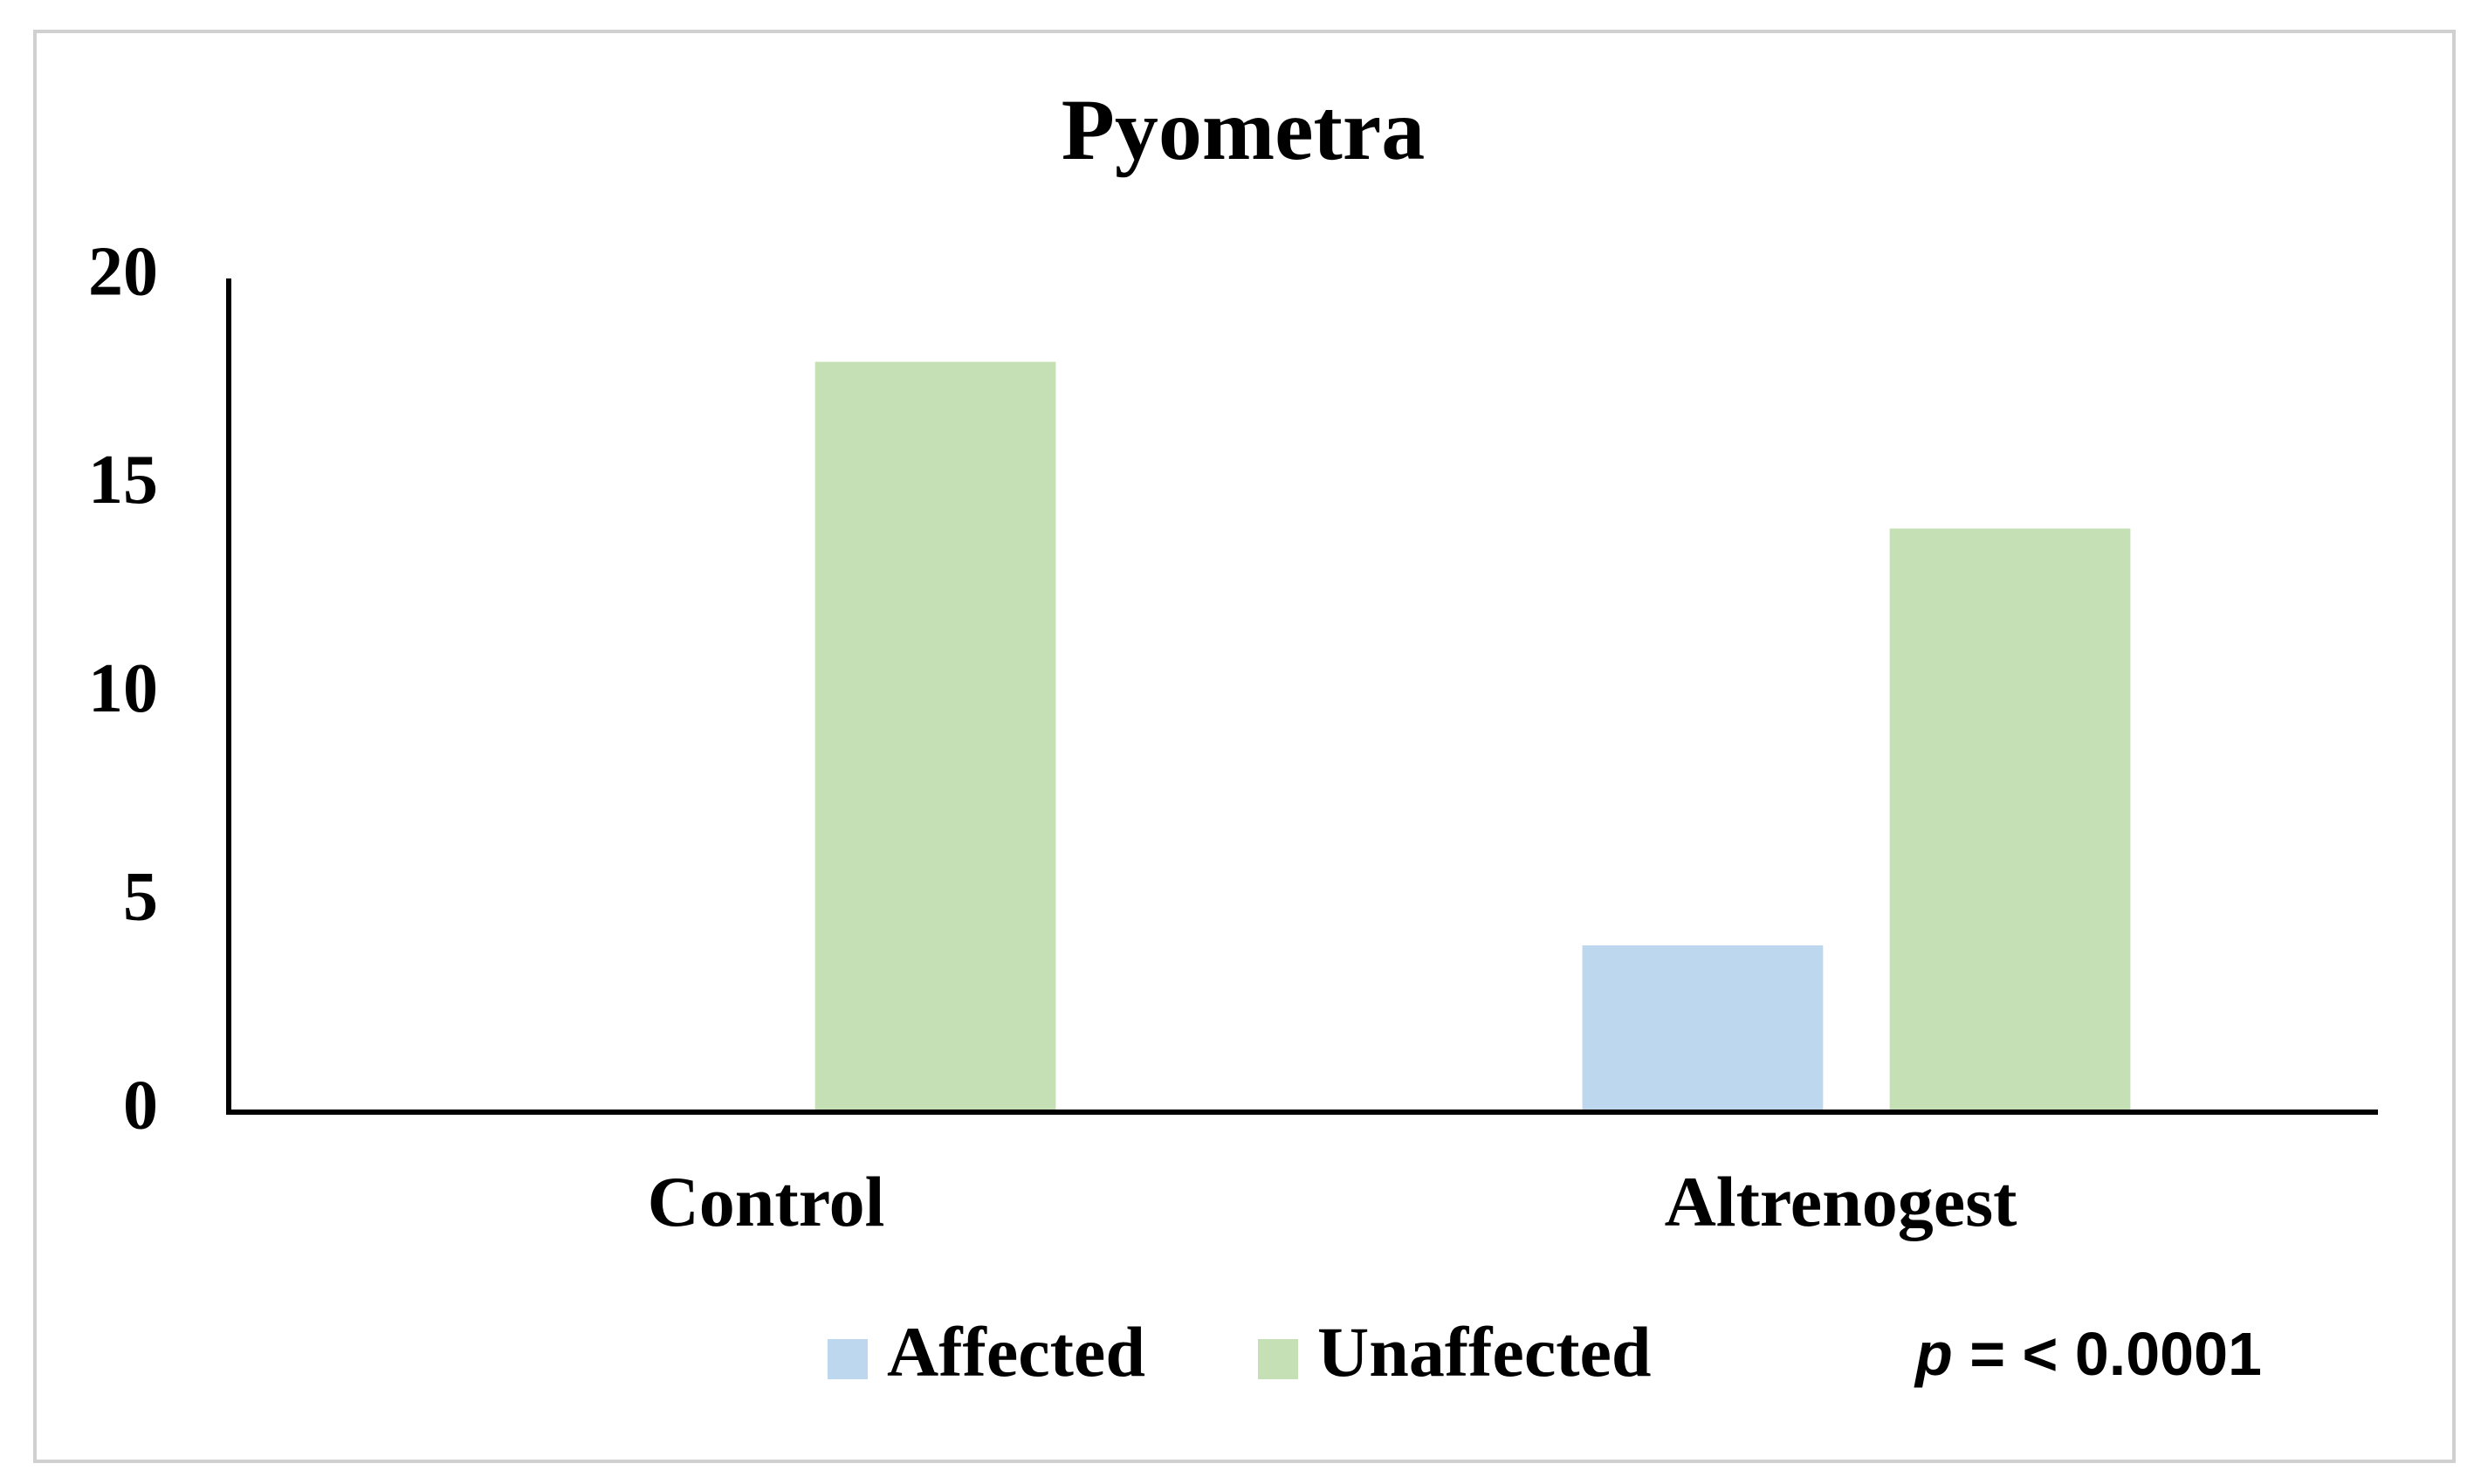 This screenshot has height=1484, width=2474. What do you see at coordinates (123, 689) in the screenshot?
I see `y-tick-label: 10` at bounding box center [123, 689].